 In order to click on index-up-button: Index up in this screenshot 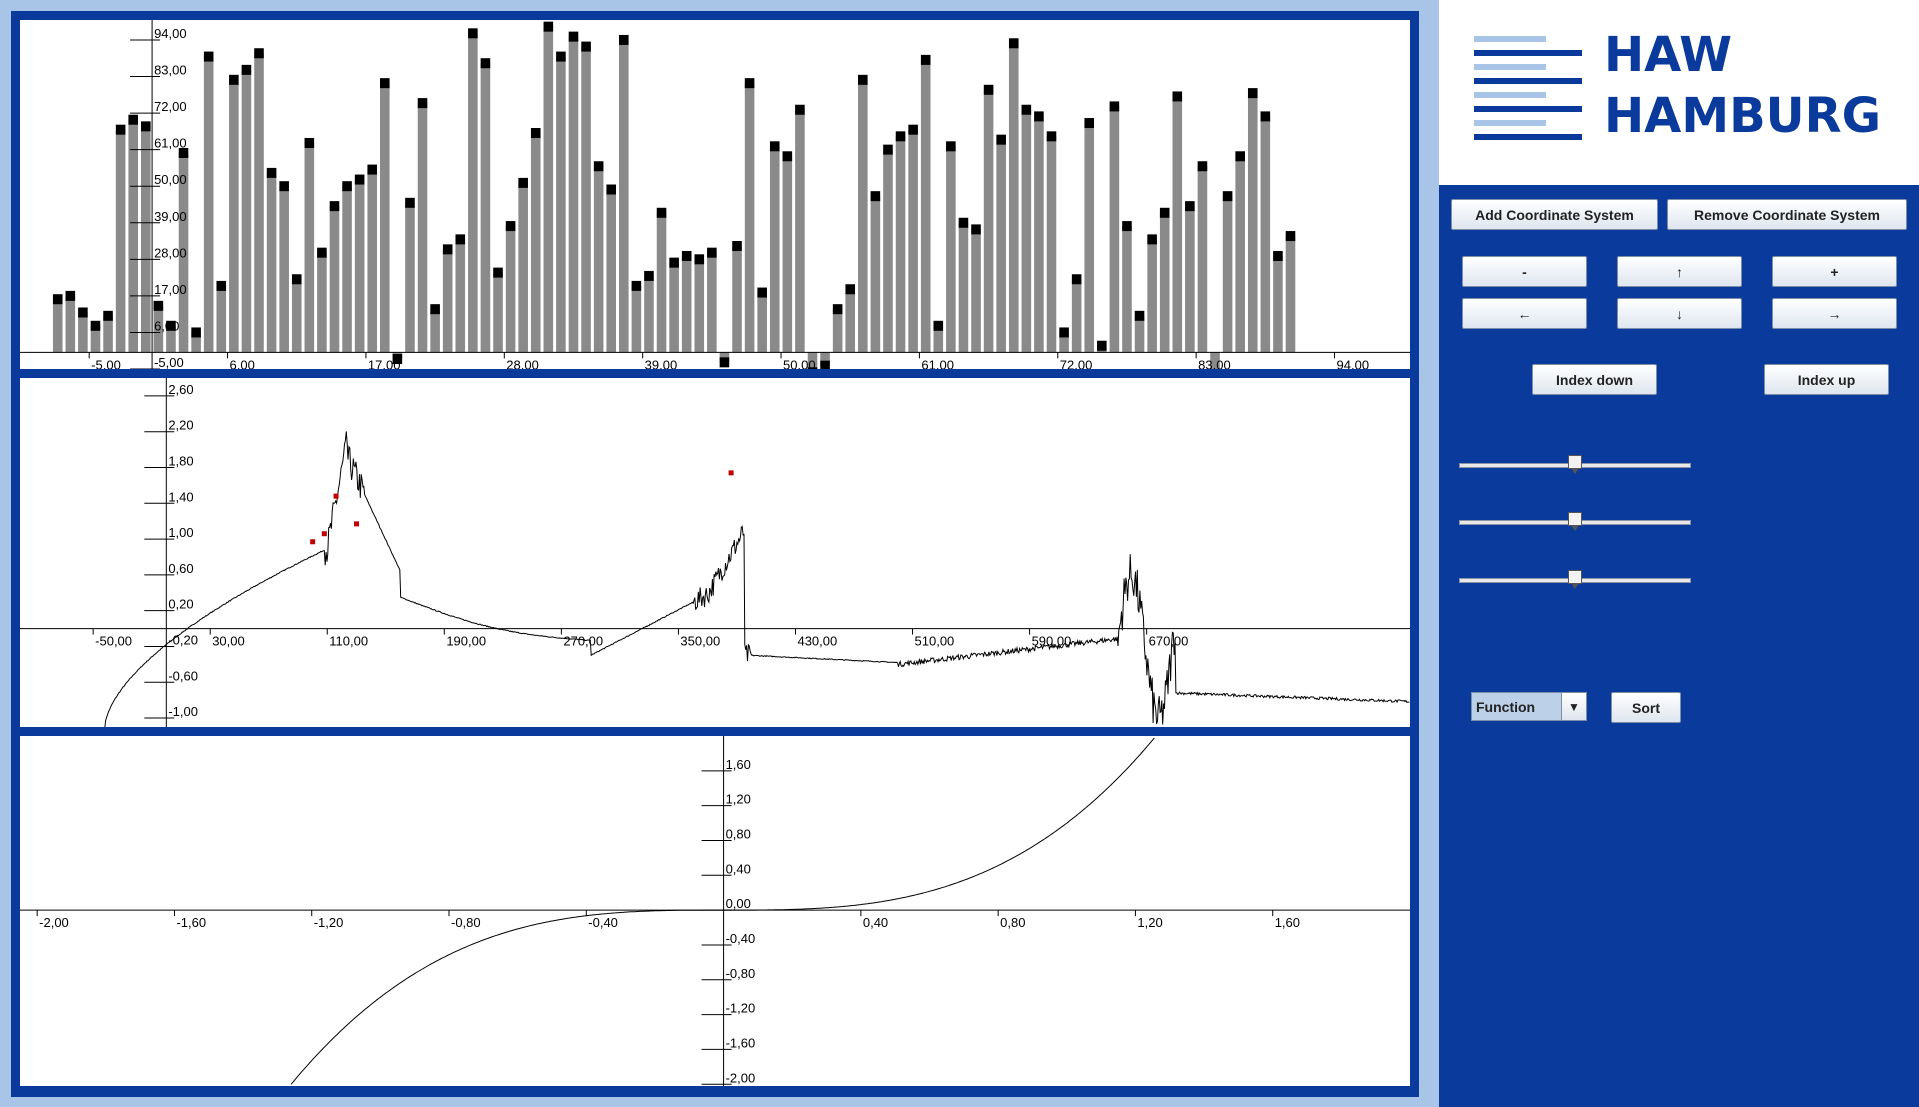, I will do `click(1826, 379)`.